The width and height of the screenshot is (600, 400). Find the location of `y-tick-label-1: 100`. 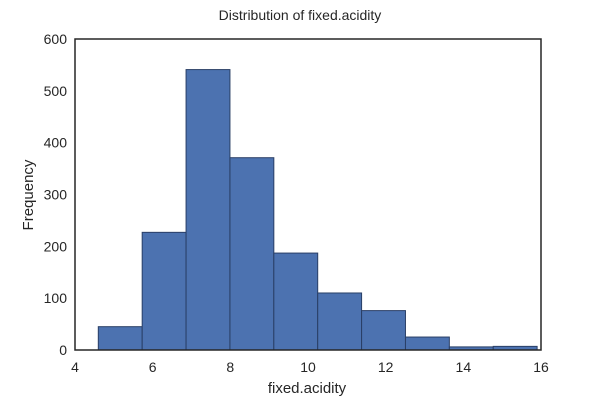

y-tick-label-1: 100 is located at coordinates (56, 298).